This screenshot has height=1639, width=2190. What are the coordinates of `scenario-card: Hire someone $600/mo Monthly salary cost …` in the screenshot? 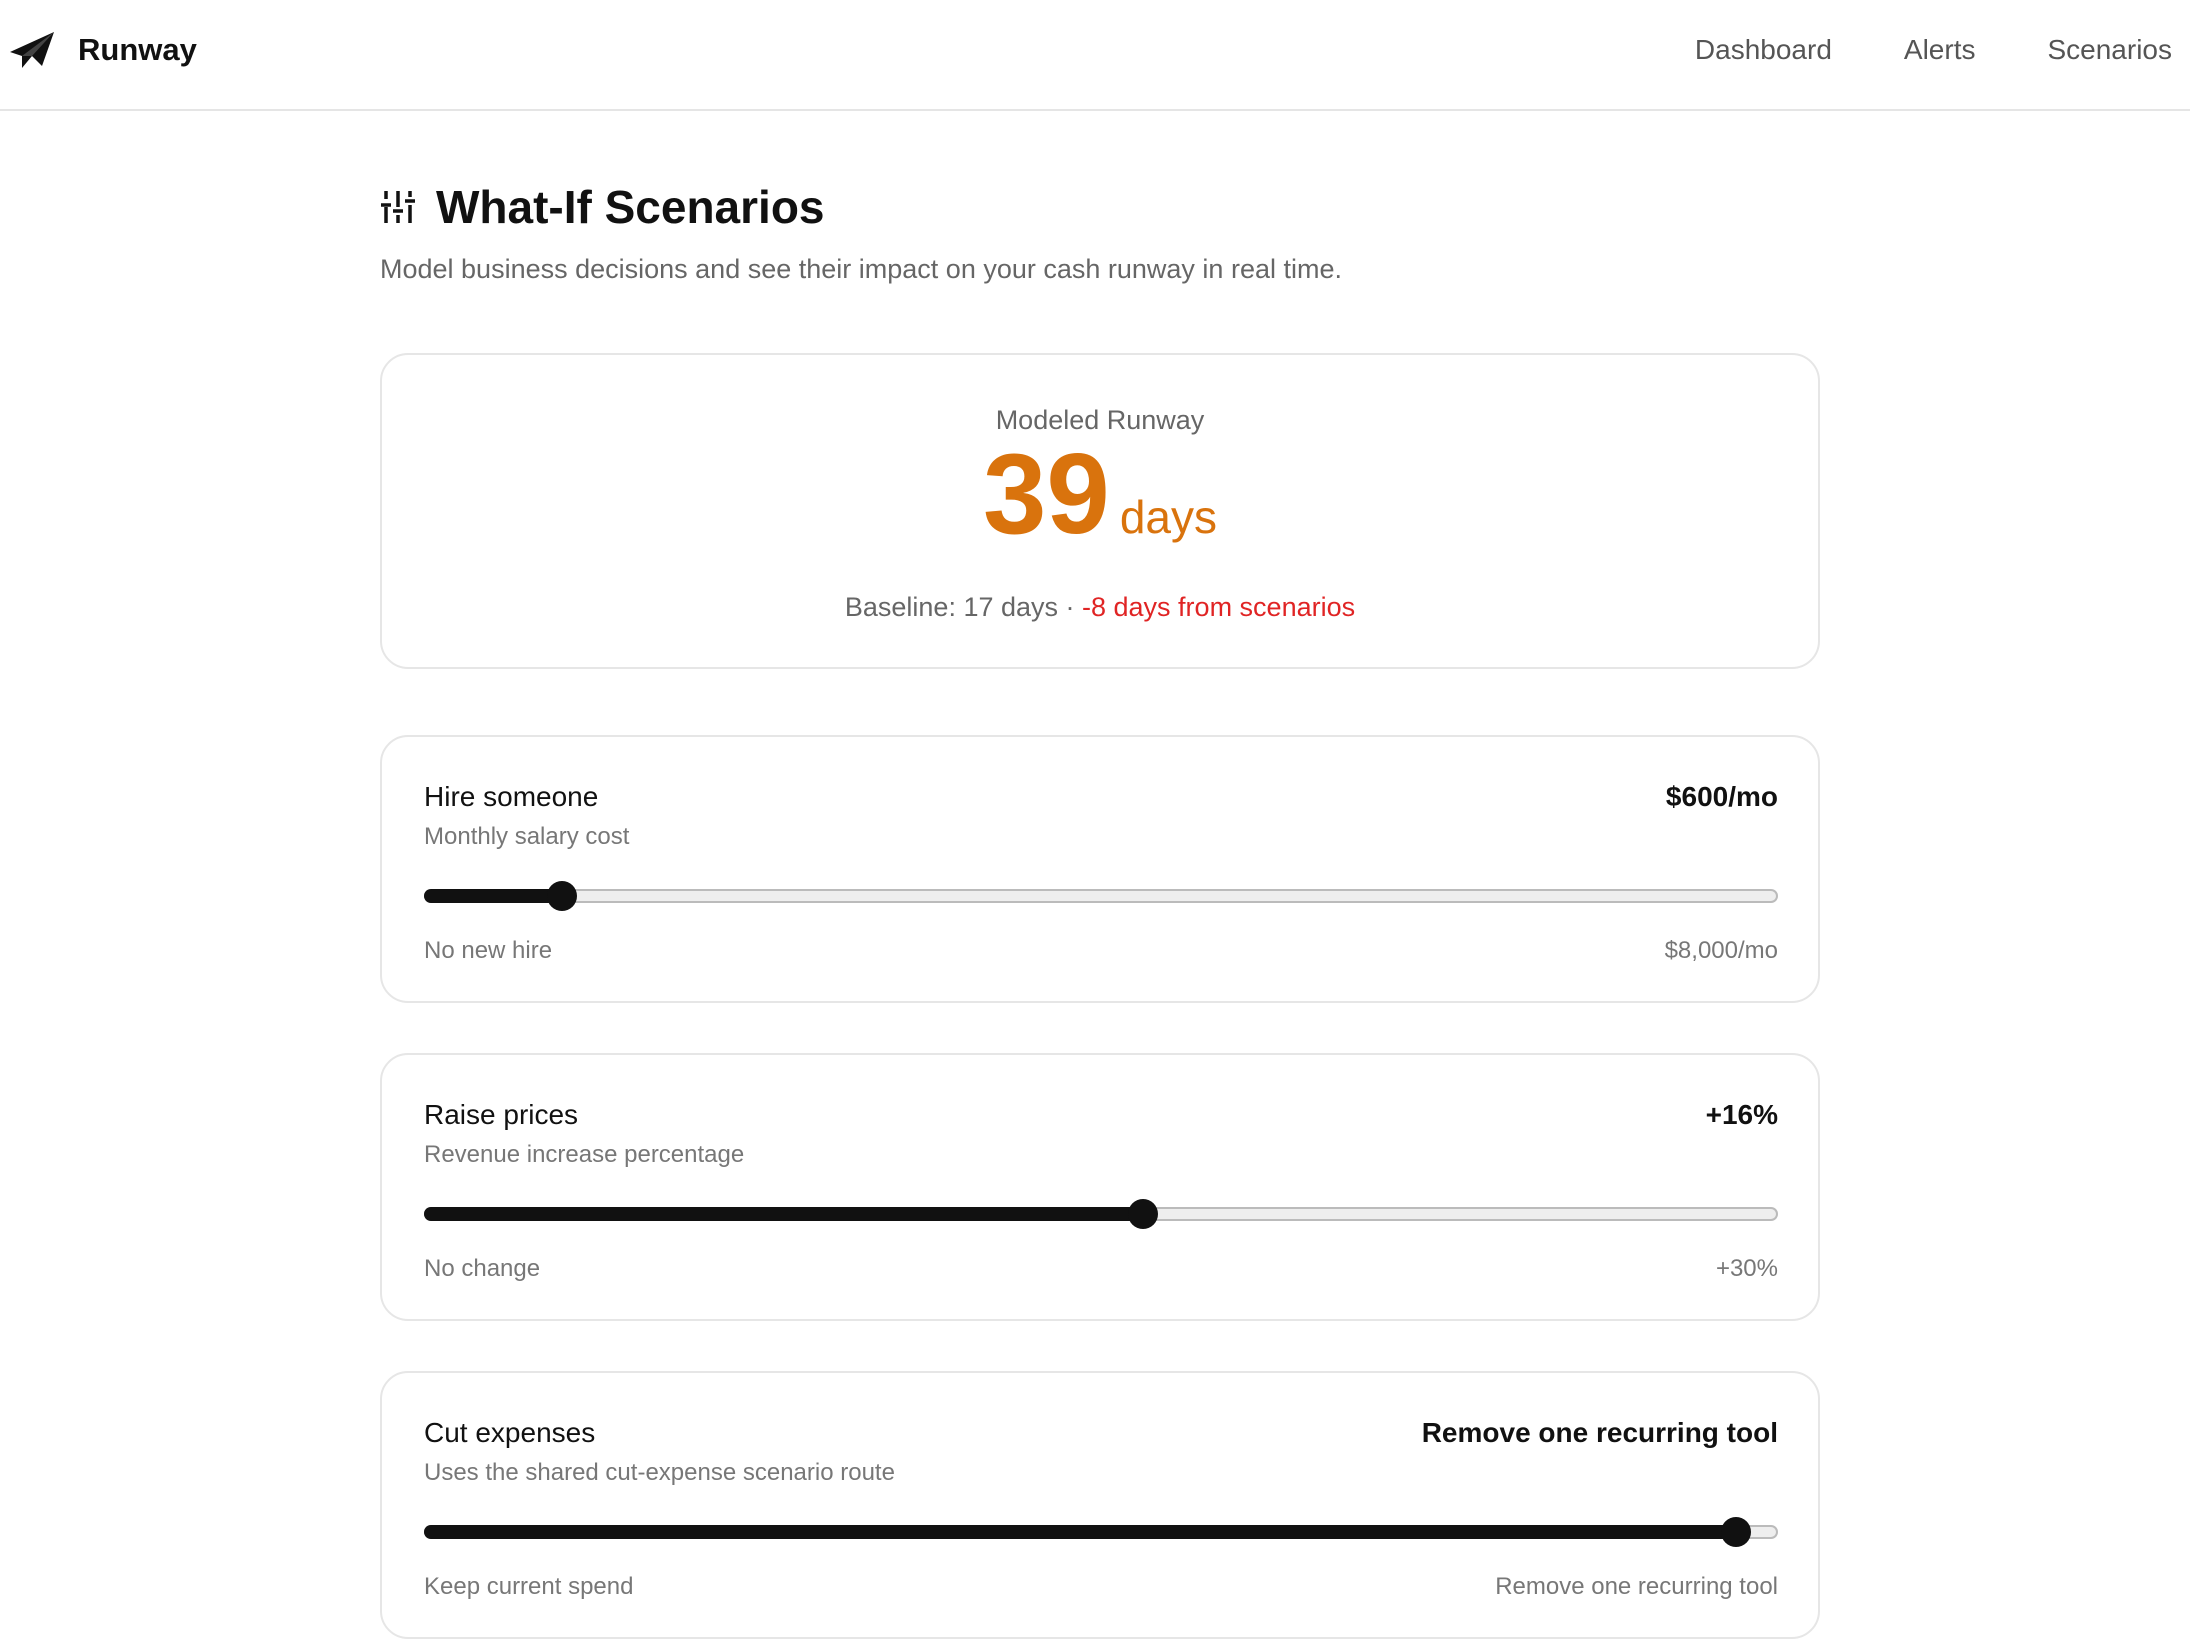 It's located at (1100, 869).